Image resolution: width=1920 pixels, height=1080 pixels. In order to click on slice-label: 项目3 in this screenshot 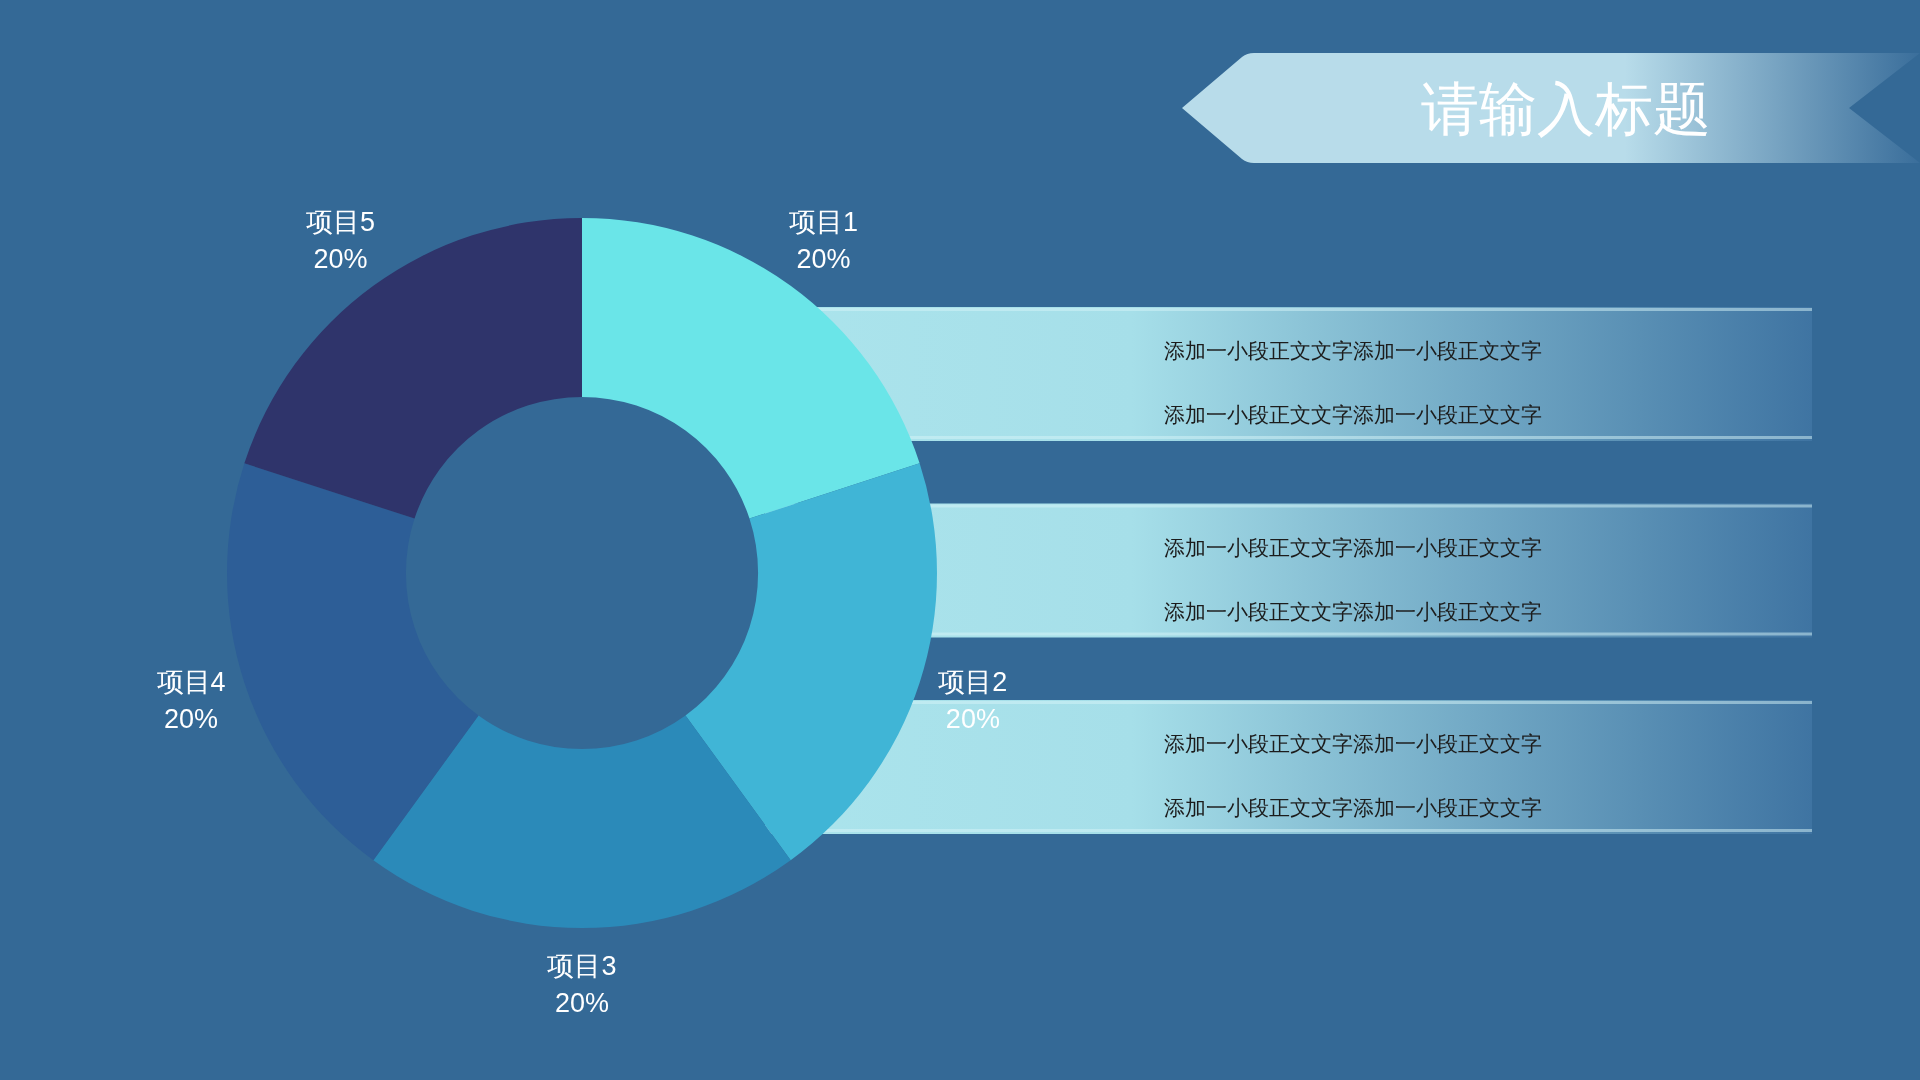, I will do `click(582, 966)`.